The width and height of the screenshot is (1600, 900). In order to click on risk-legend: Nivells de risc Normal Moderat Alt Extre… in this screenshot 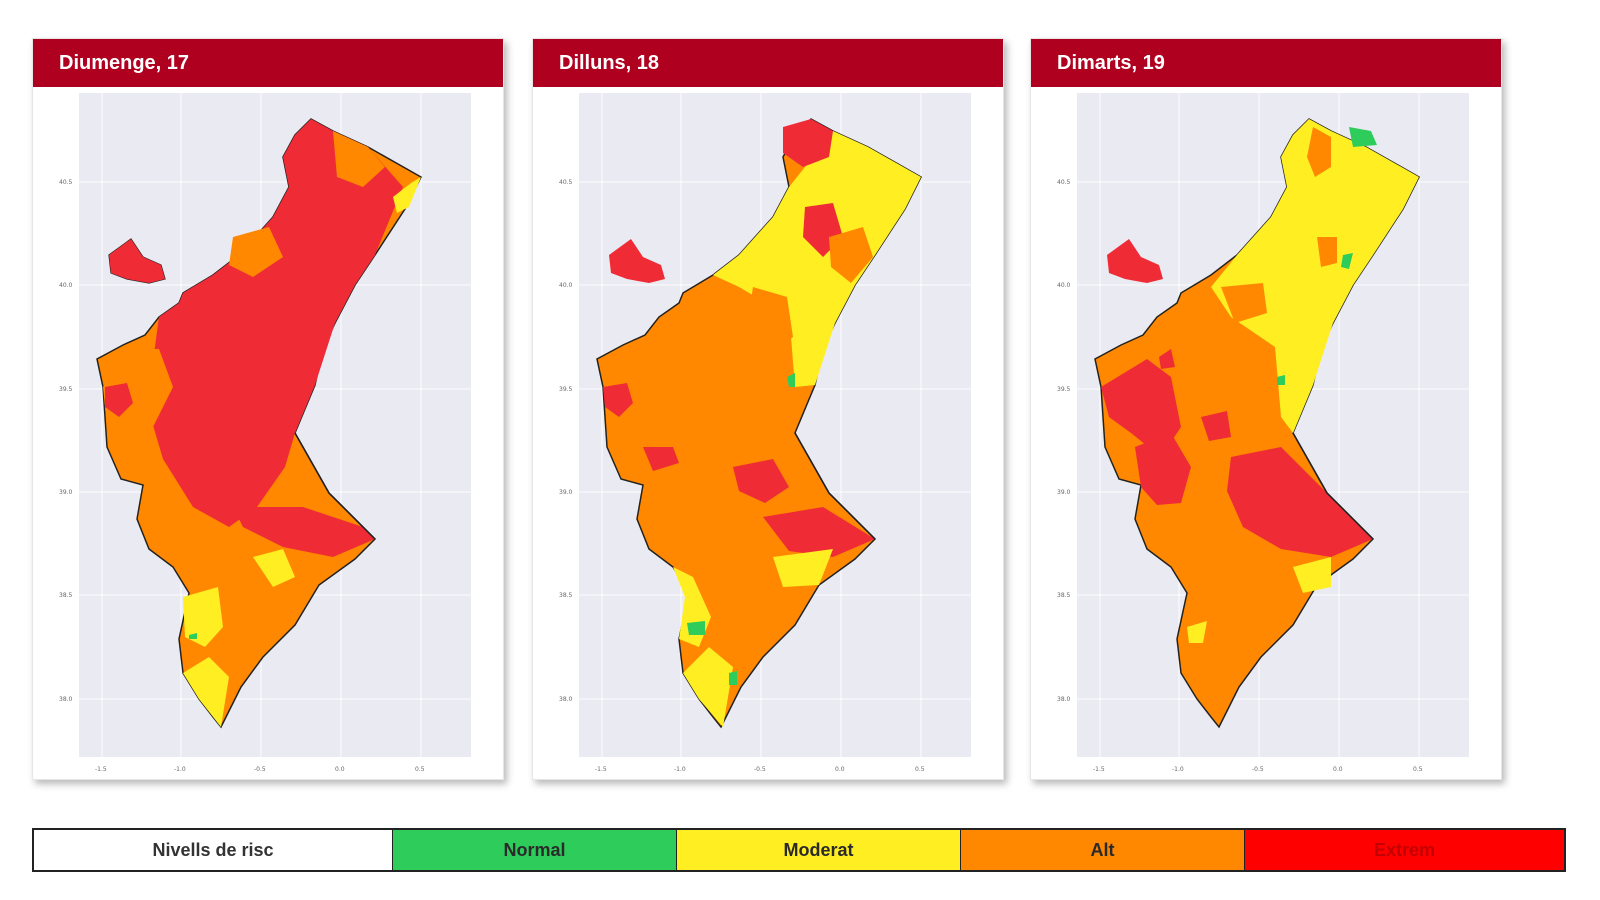, I will do `click(799, 850)`.